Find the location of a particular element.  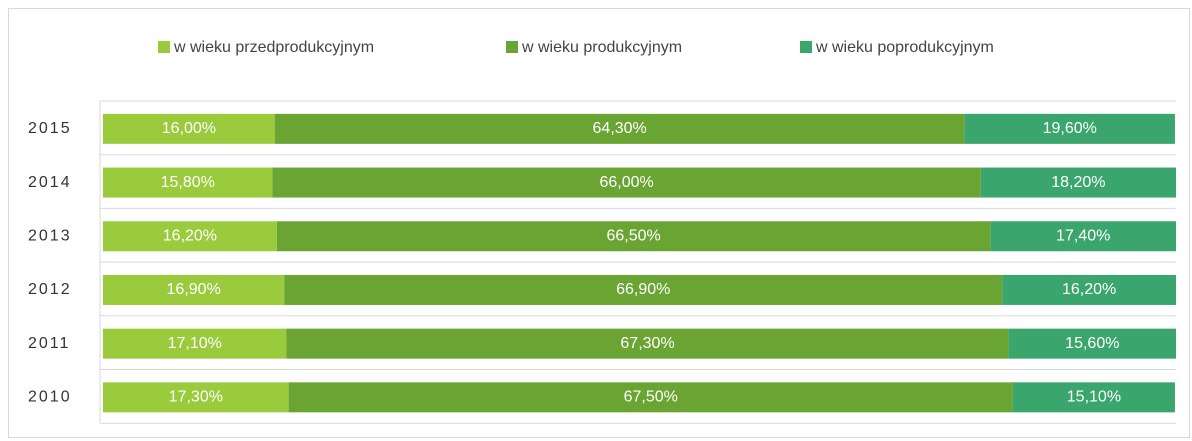

data-label: 15,60% is located at coordinates (1092, 343).